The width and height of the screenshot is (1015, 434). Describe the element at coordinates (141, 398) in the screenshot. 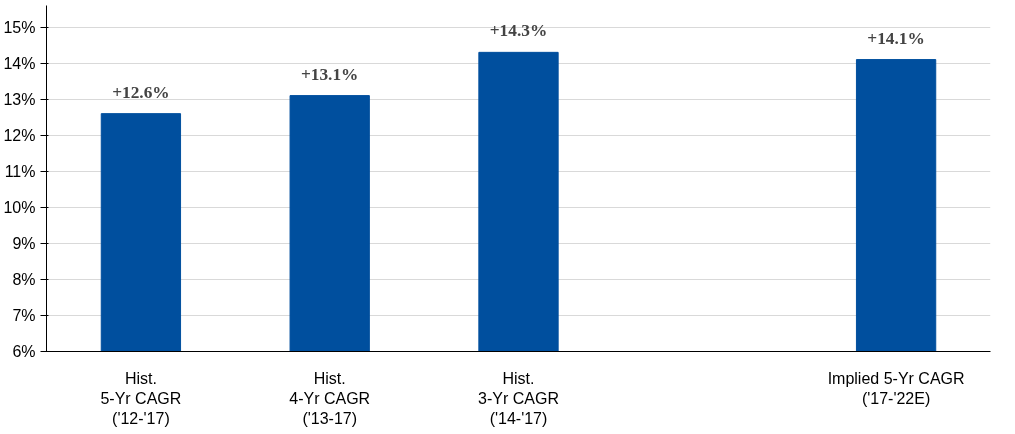

I see `x-tick-label: Hist. 5-Yr CAGR ('12-'17)` at that location.